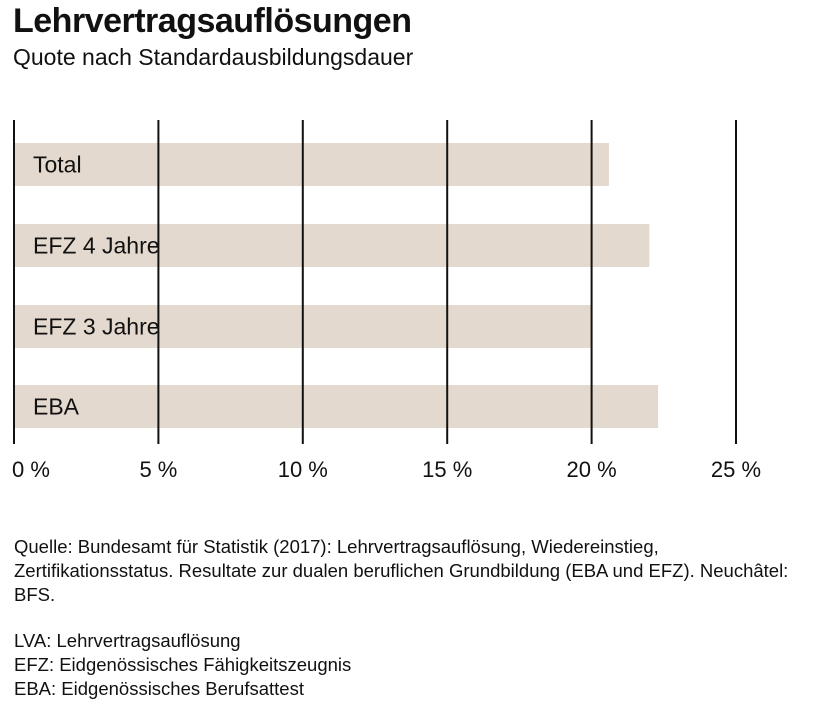 This screenshot has width=821, height=720. Describe the element at coordinates (127, 640) in the screenshot. I see `abbreviation-1: LVA: Lehrvertragsauflösung` at that location.